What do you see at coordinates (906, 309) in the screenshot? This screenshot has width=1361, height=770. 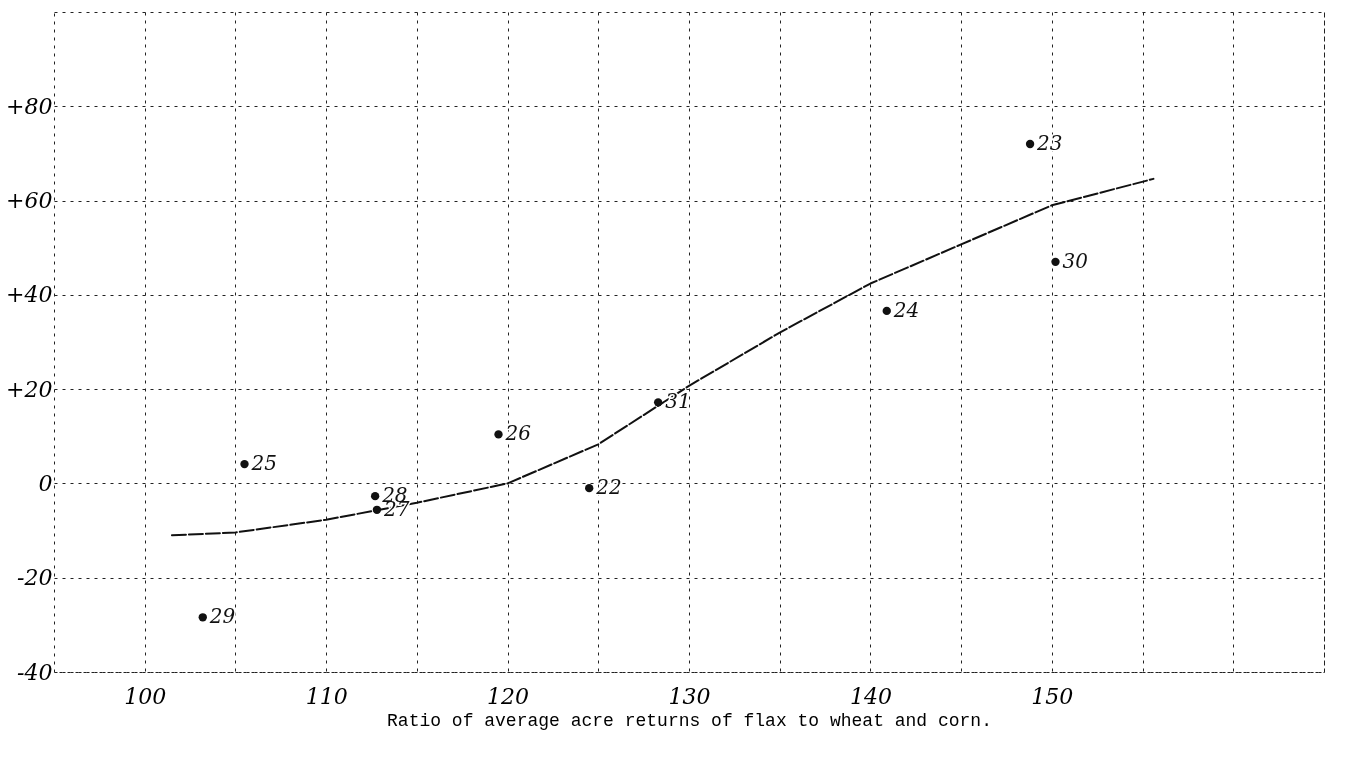 I see `annotation: 24` at bounding box center [906, 309].